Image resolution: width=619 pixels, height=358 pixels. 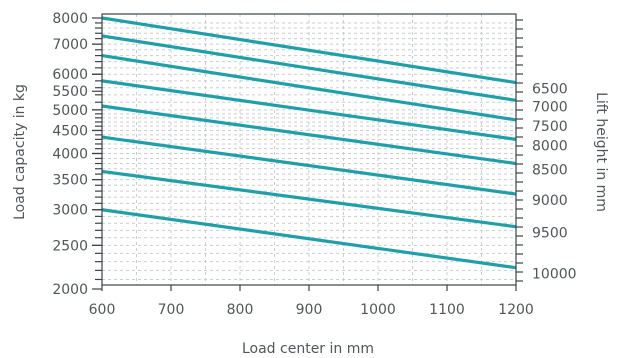 What do you see at coordinates (70, 19) in the screenshot?
I see `y-tick-label: 8000` at bounding box center [70, 19].